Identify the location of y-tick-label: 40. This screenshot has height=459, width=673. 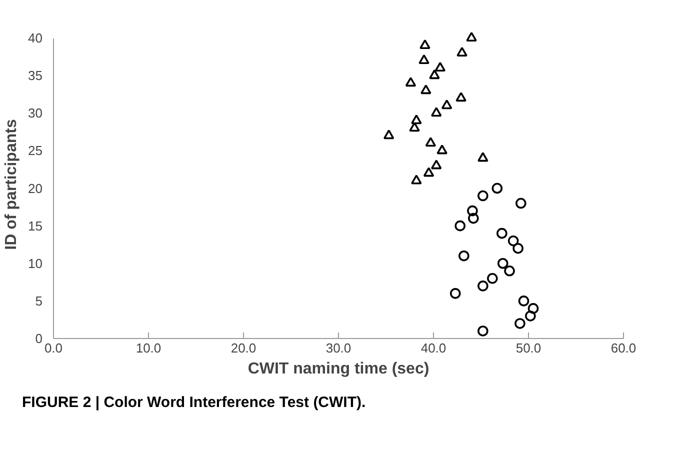
(35, 38).